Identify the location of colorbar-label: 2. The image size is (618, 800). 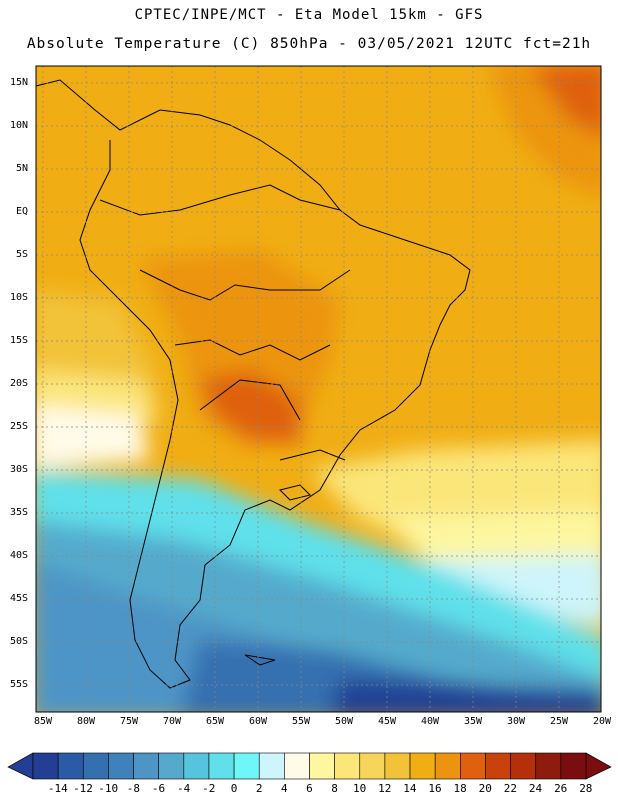
(259, 788).